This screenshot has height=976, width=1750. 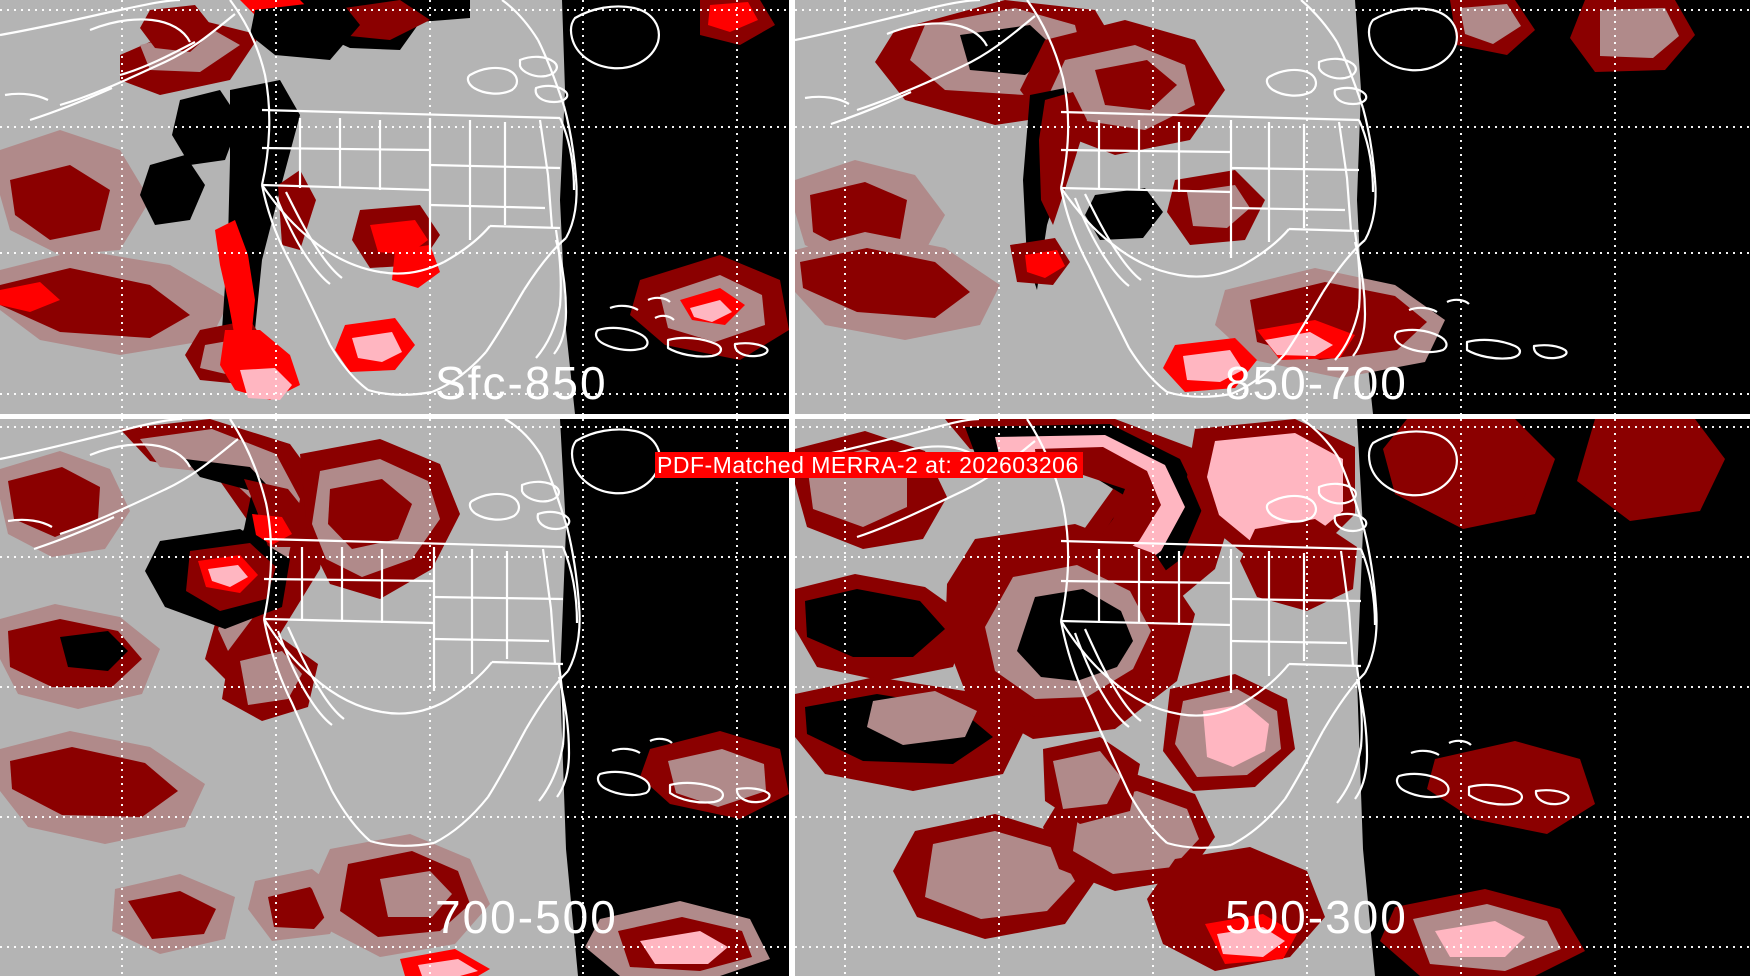 I want to click on panel-label-sfc-850: Sfc-850, so click(x=521, y=383).